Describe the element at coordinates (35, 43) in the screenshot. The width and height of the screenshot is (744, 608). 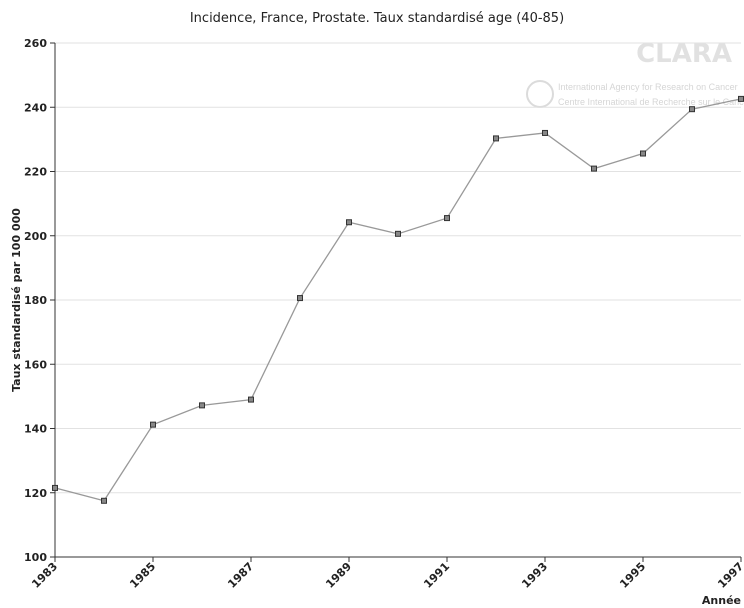
I see `y-tick-label: 260` at that location.